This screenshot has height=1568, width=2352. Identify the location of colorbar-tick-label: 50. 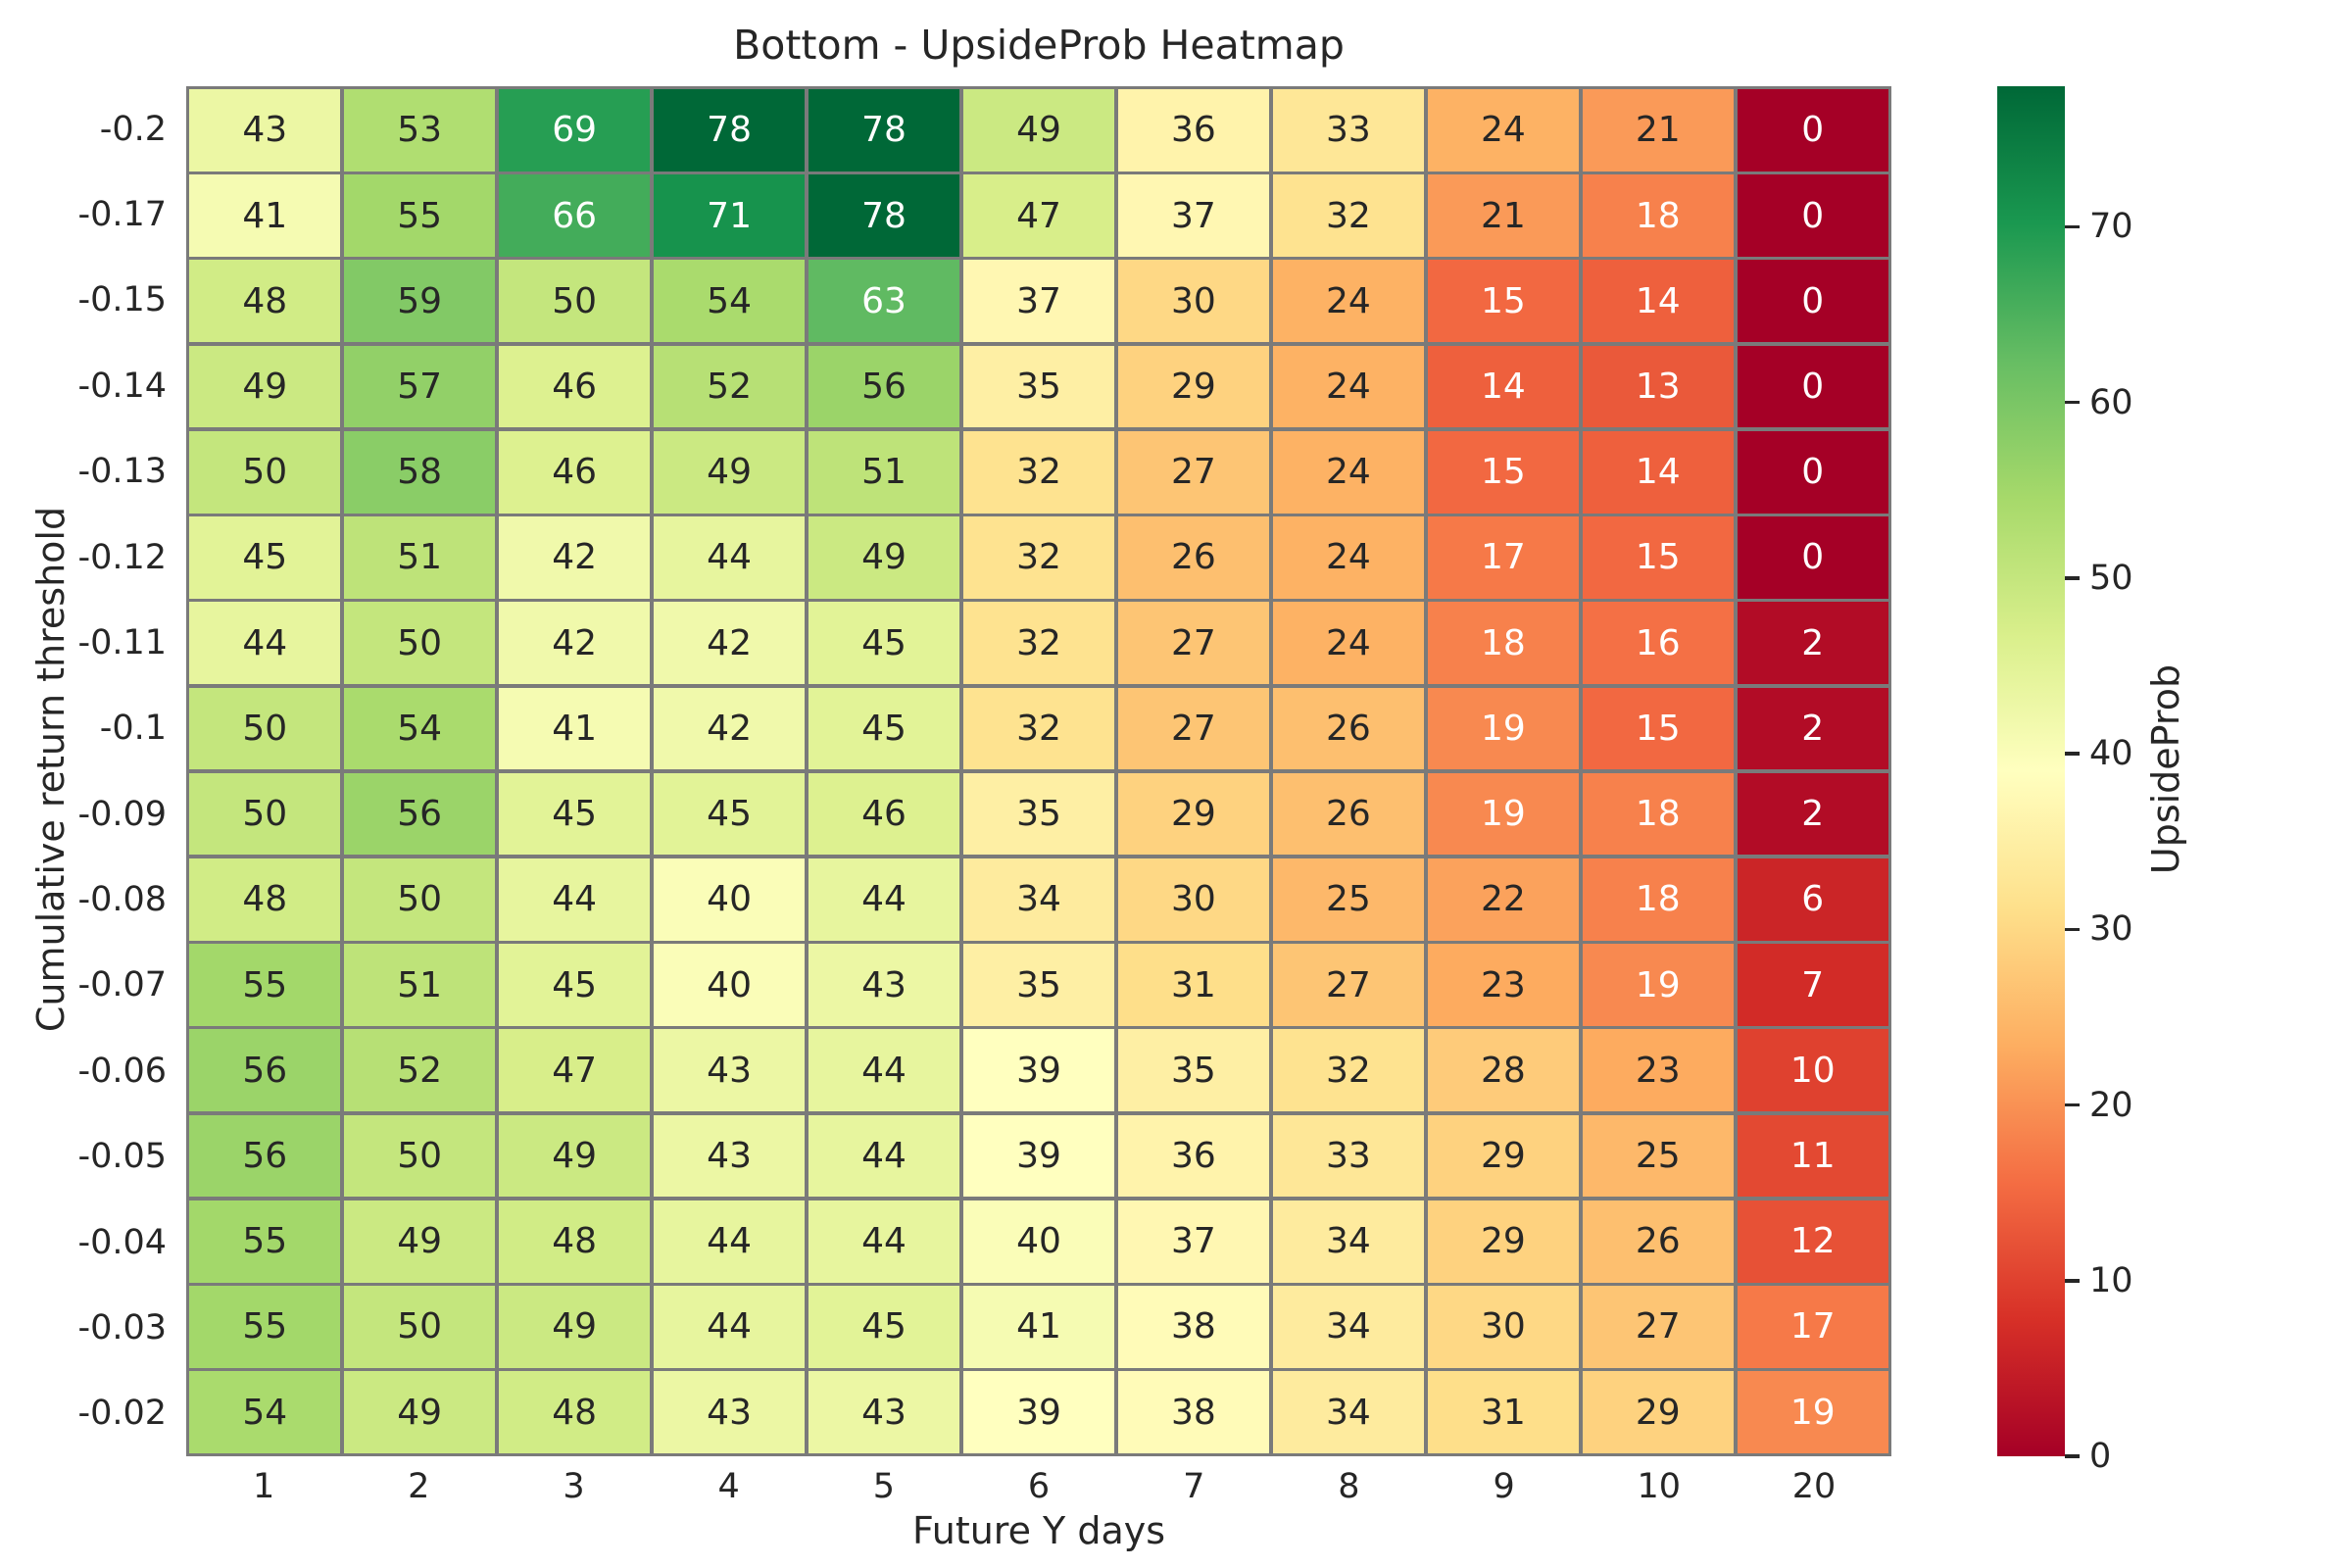
(2111, 578).